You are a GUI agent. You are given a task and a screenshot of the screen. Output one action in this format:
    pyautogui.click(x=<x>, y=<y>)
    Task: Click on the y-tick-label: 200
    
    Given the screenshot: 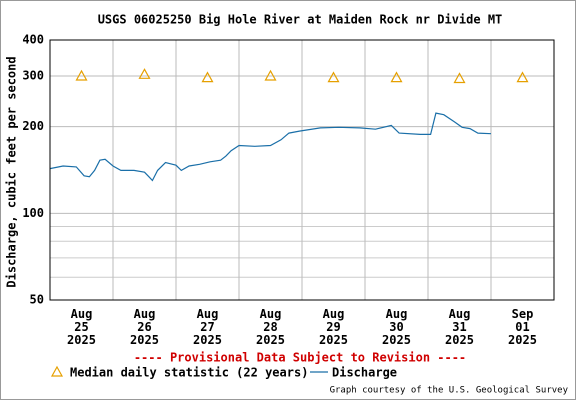 What is the action you would take?
    pyautogui.click(x=33, y=126)
    